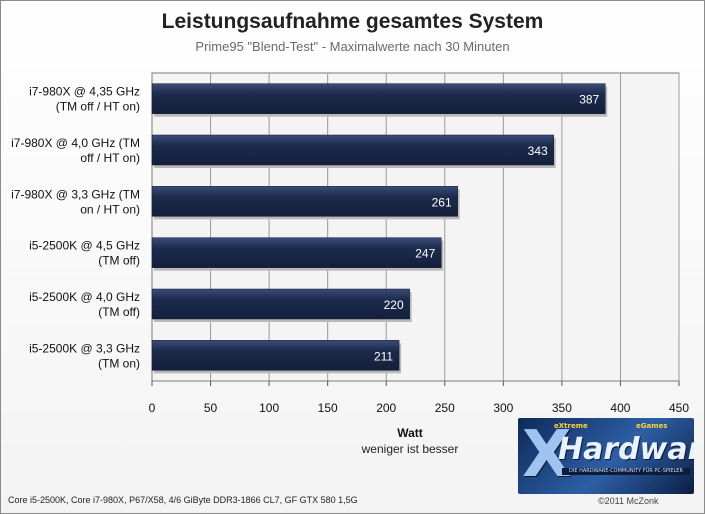  Describe the element at coordinates (98, 107) in the screenshot. I see `y-tick-label: (TM off / HT on)` at that location.